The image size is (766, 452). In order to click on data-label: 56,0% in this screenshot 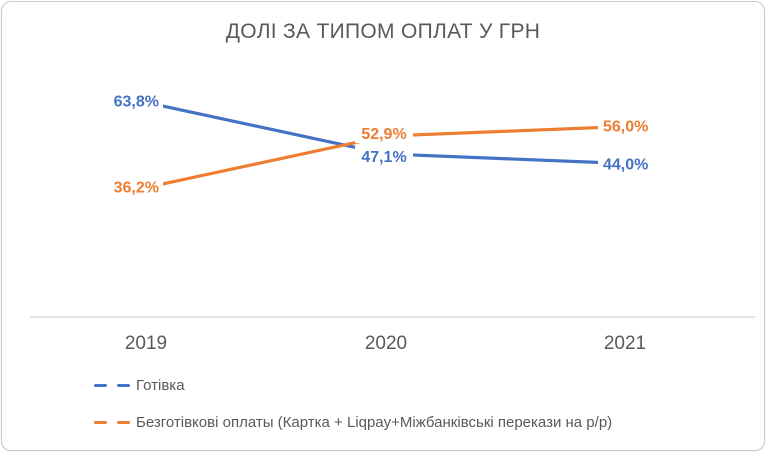, I will do `click(625, 127)`.